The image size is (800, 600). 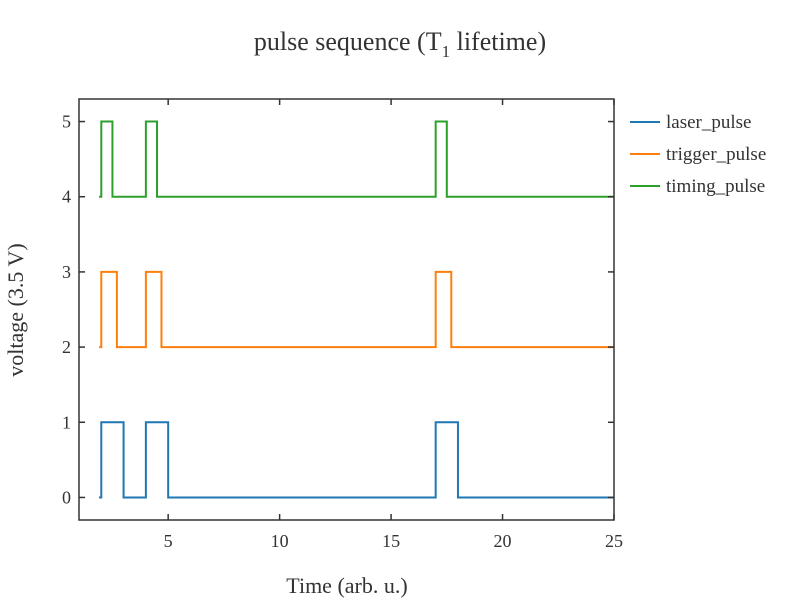 I want to click on y-tick-label: 1, so click(x=66, y=422).